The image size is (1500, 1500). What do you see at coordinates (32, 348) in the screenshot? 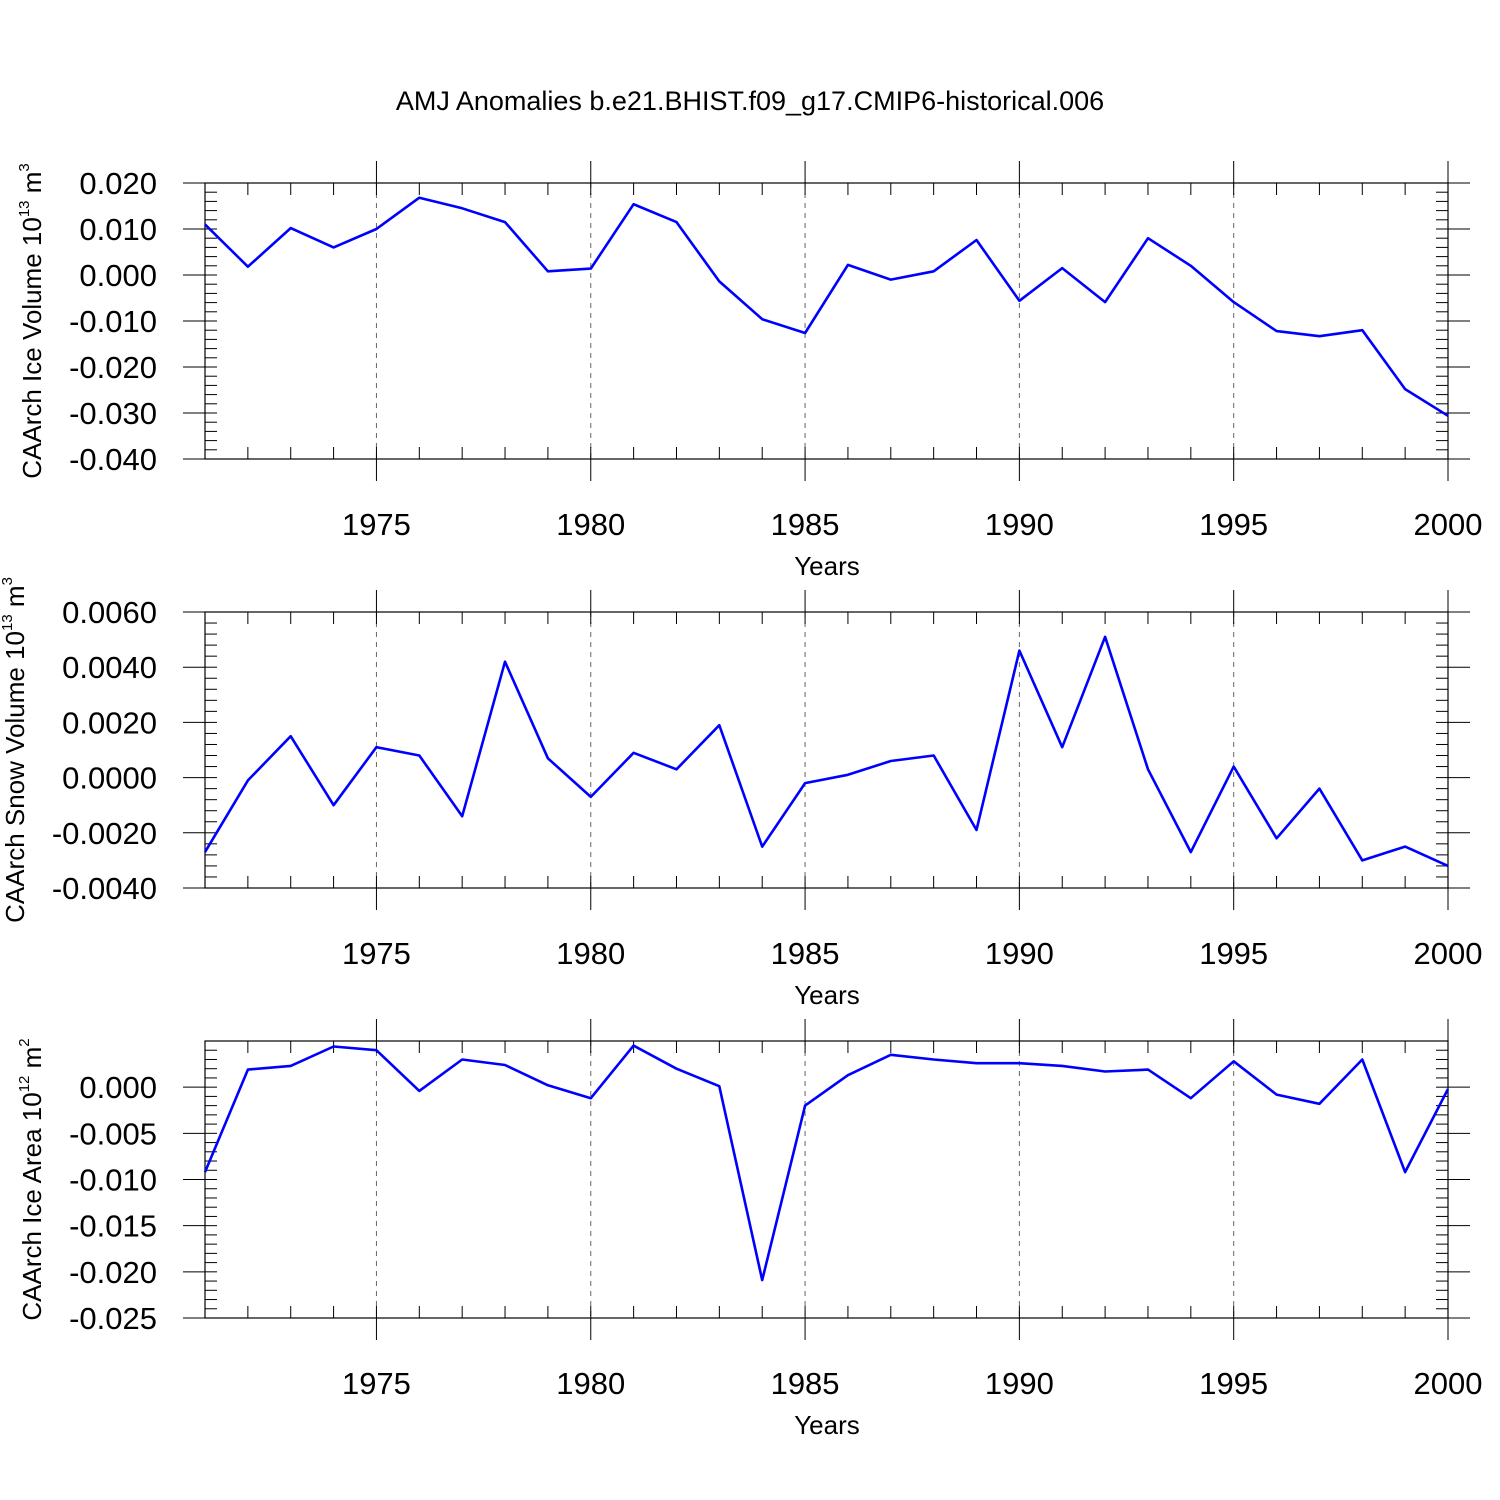
I see `y-axis-label-text: CAArch Ice Volume 10` at bounding box center [32, 348].